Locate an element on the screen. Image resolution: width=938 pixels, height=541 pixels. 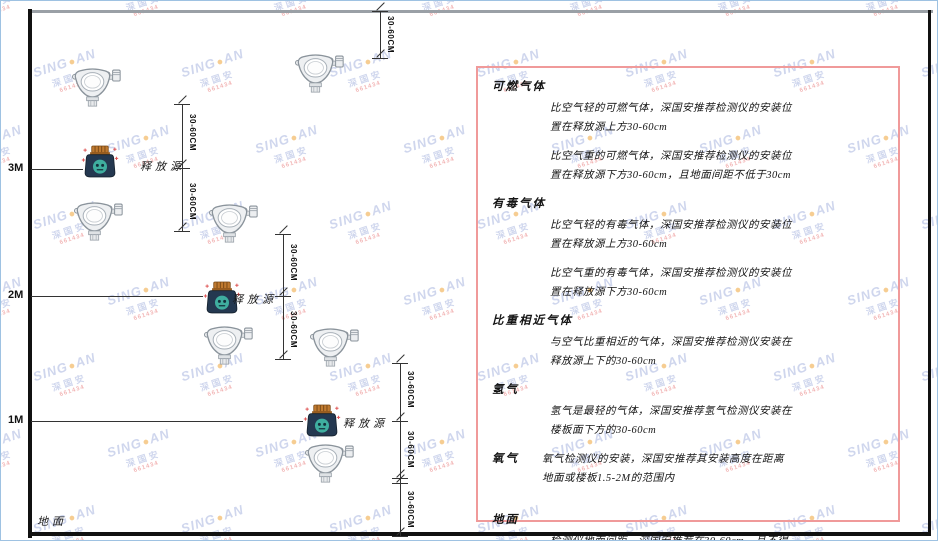
gas-detector-below-1m is located at coordinates (328, 464).